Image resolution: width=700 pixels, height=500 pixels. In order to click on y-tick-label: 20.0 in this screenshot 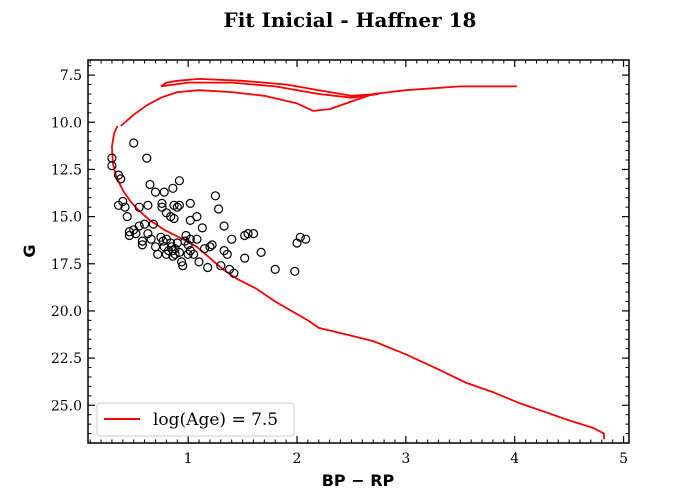, I will do `click(66, 312)`.